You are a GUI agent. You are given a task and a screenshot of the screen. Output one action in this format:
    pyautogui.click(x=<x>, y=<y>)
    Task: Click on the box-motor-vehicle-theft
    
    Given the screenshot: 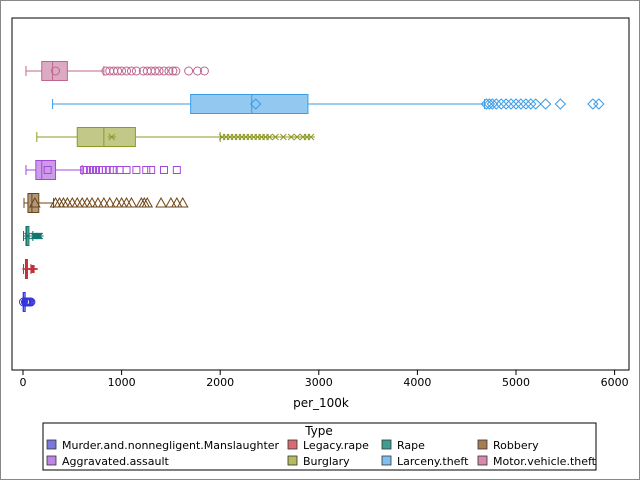 What is the action you would take?
    pyautogui.click(x=117, y=71)
    